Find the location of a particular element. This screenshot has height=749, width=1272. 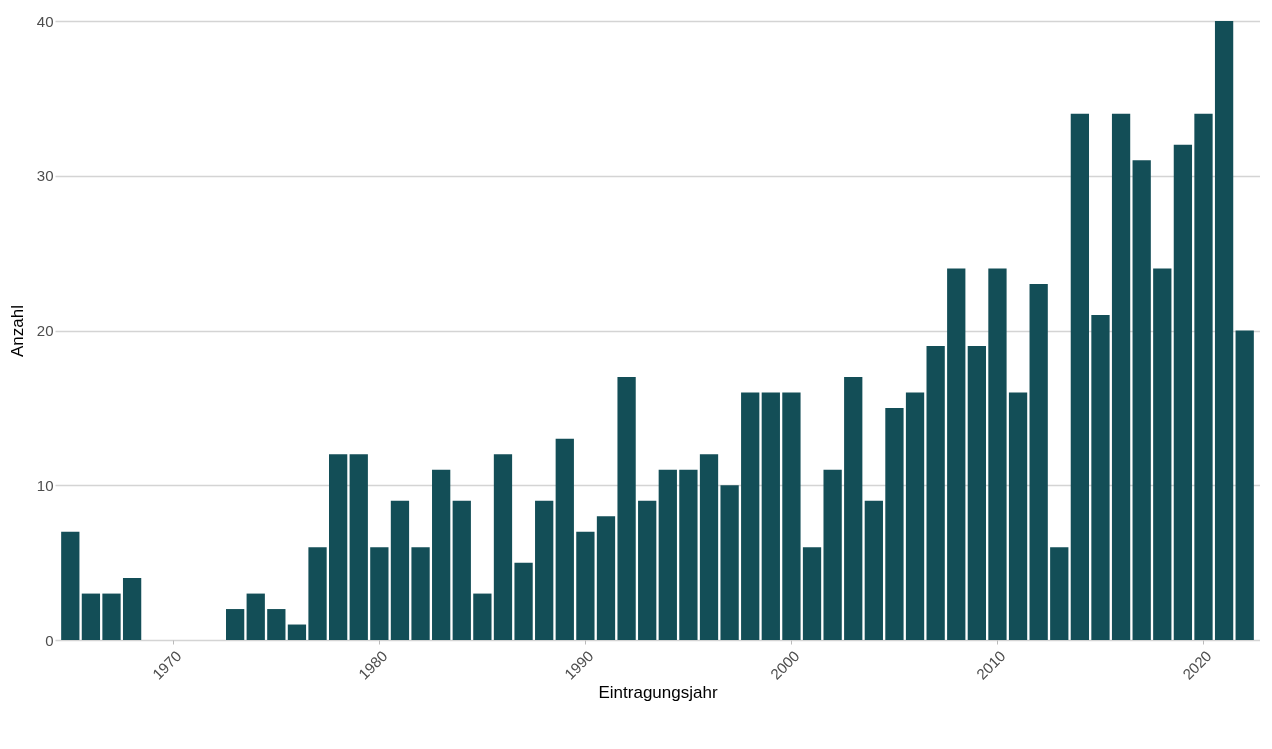

y-tick-label: 0 is located at coordinates (49, 640).